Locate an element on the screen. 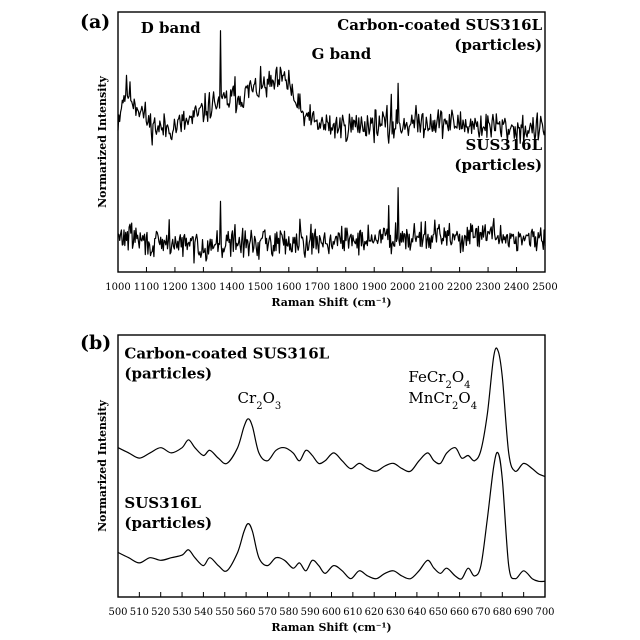 The height and width of the screenshot is (640, 640). formula-part: MnCr is located at coordinates (430, 398).